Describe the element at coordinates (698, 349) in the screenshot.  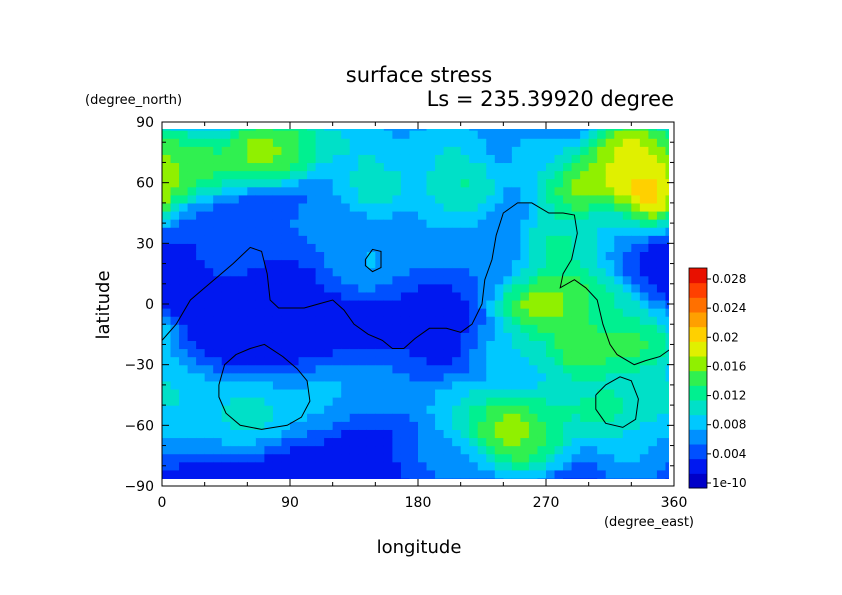
I see `colorbar-swatch` at that location.